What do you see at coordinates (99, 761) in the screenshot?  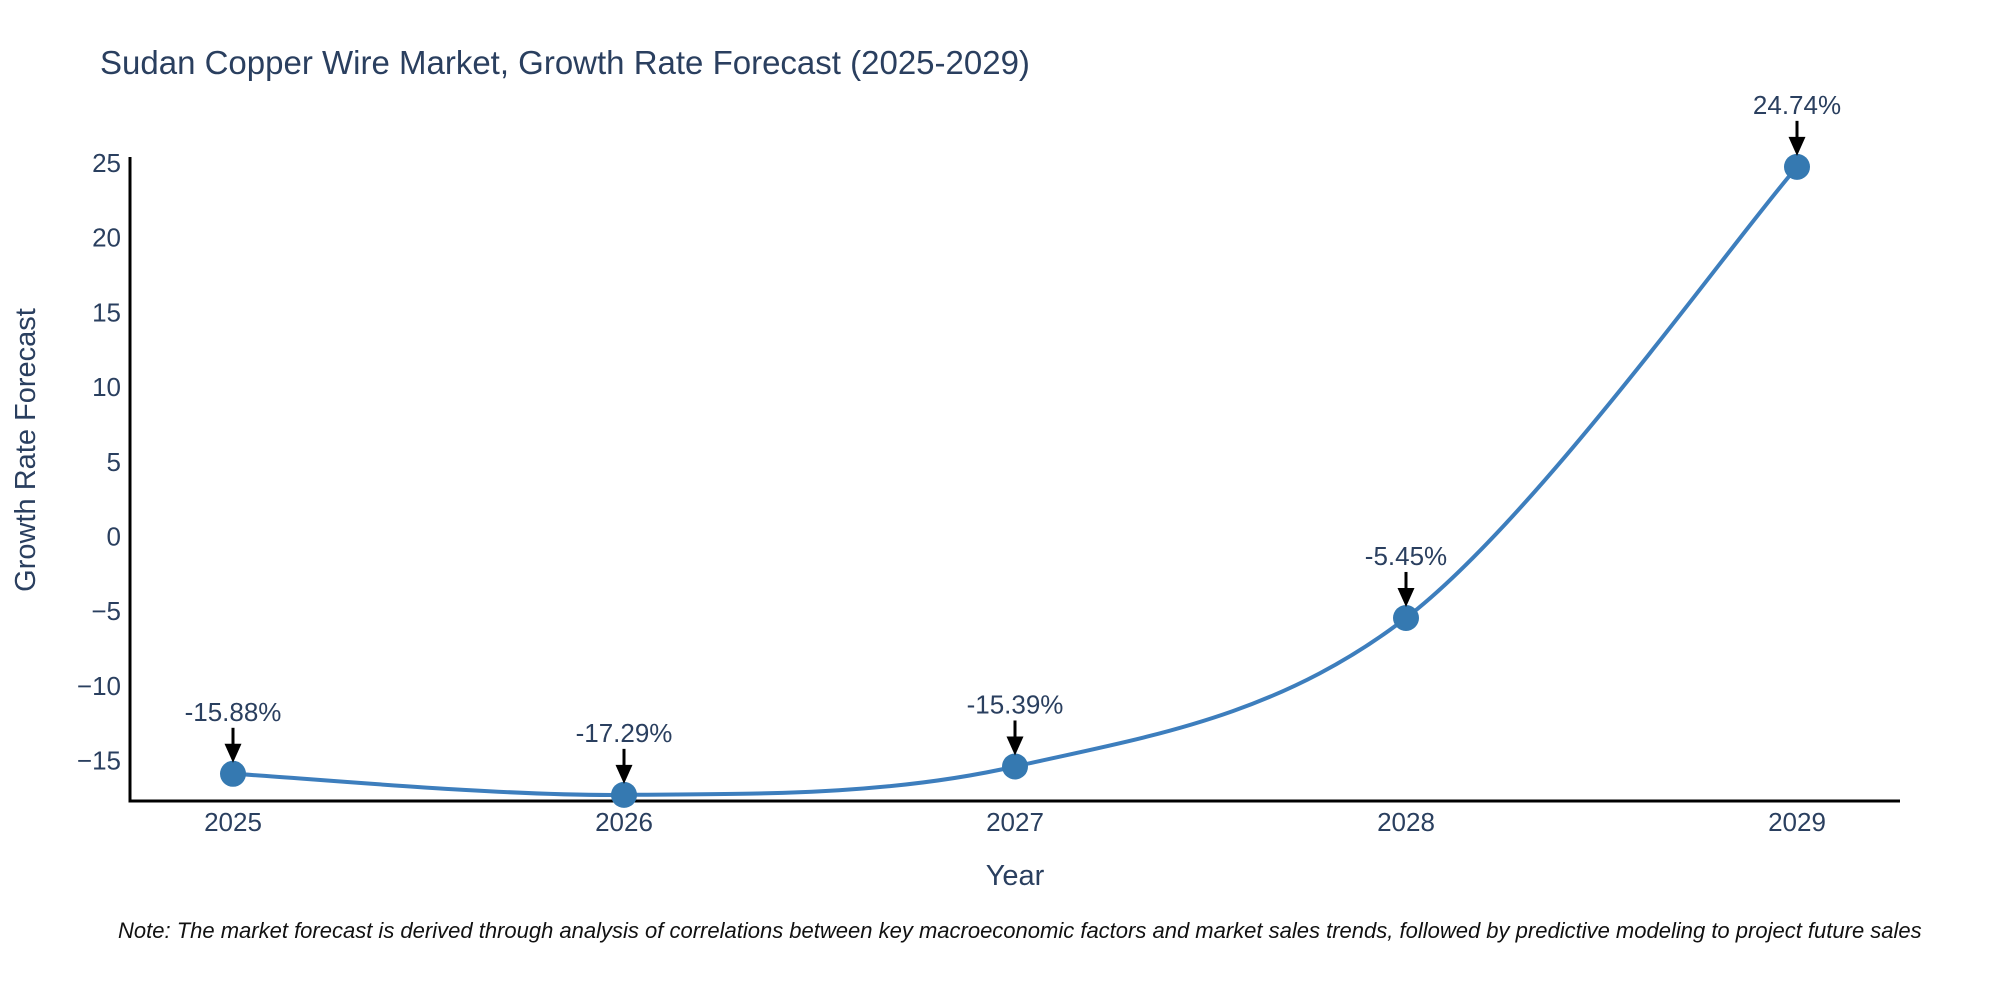 I see `y-tick-label: −15` at bounding box center [99, 761].